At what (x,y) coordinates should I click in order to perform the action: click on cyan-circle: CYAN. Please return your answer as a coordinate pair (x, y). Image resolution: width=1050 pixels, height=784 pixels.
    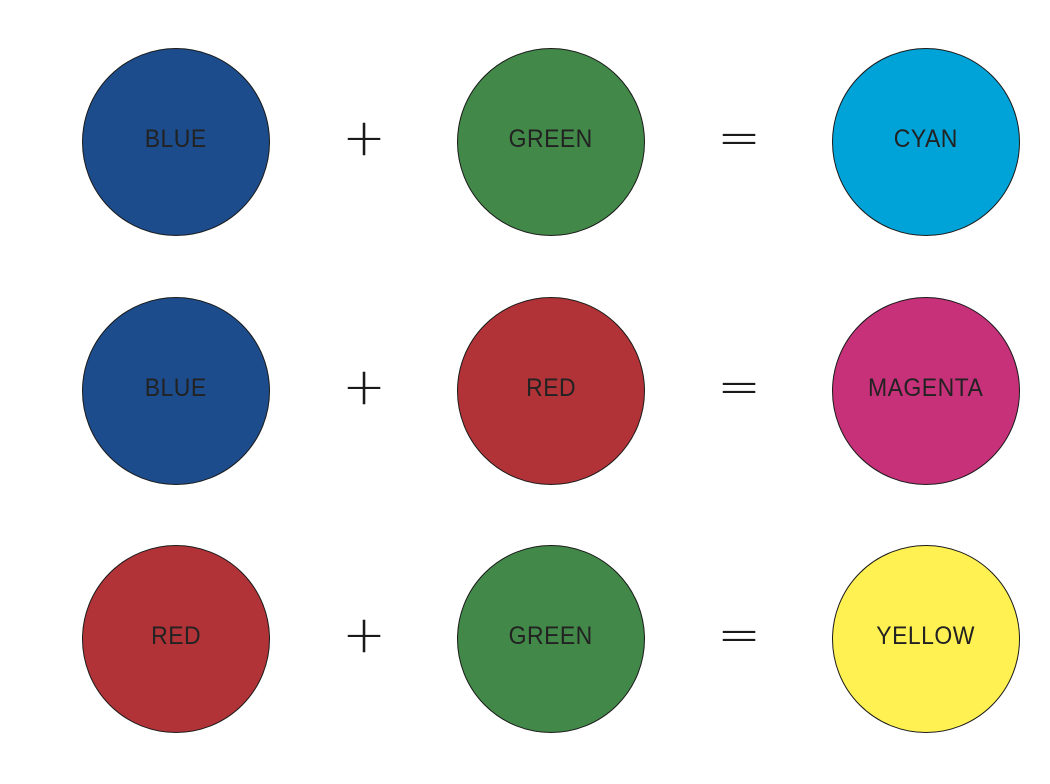
    Looking at the image, I should click on (926, 142).